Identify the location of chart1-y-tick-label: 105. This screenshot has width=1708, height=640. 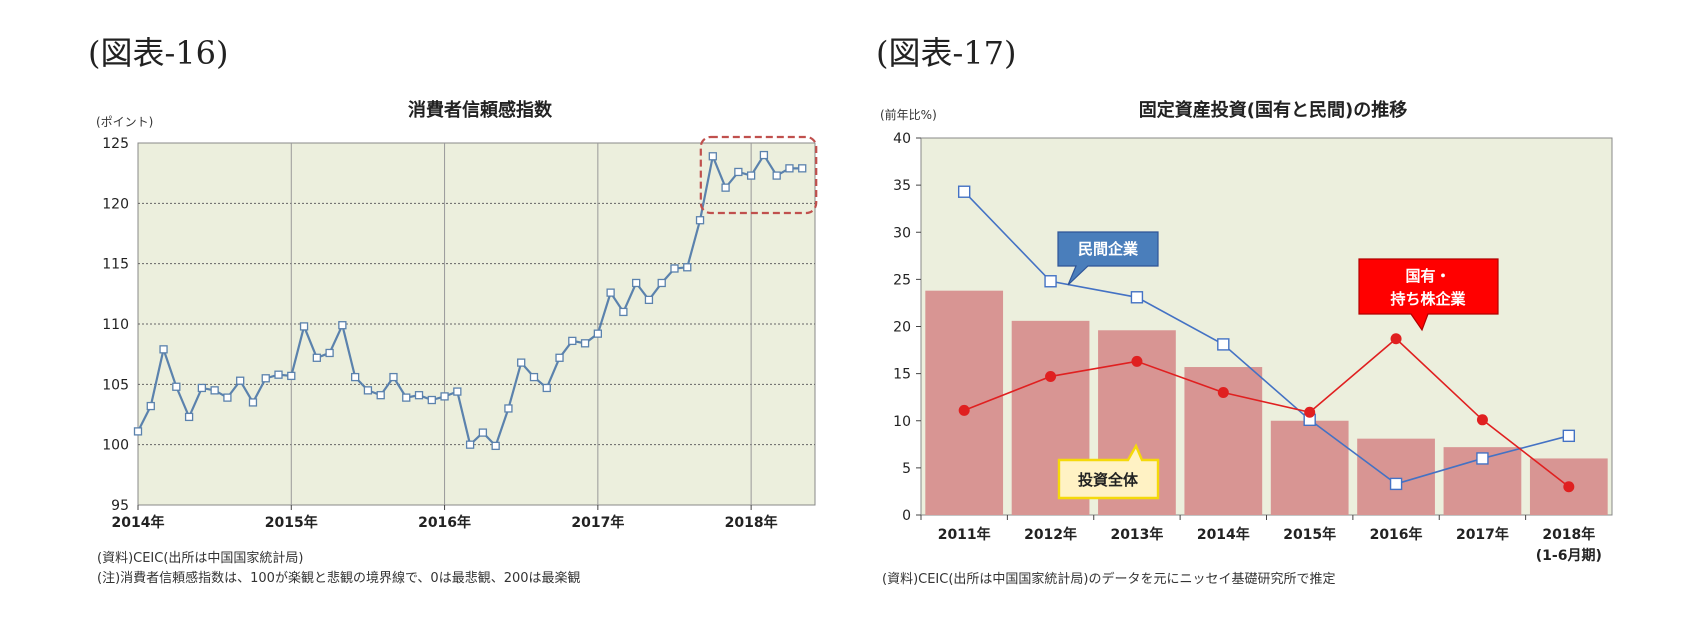
(115, 385).